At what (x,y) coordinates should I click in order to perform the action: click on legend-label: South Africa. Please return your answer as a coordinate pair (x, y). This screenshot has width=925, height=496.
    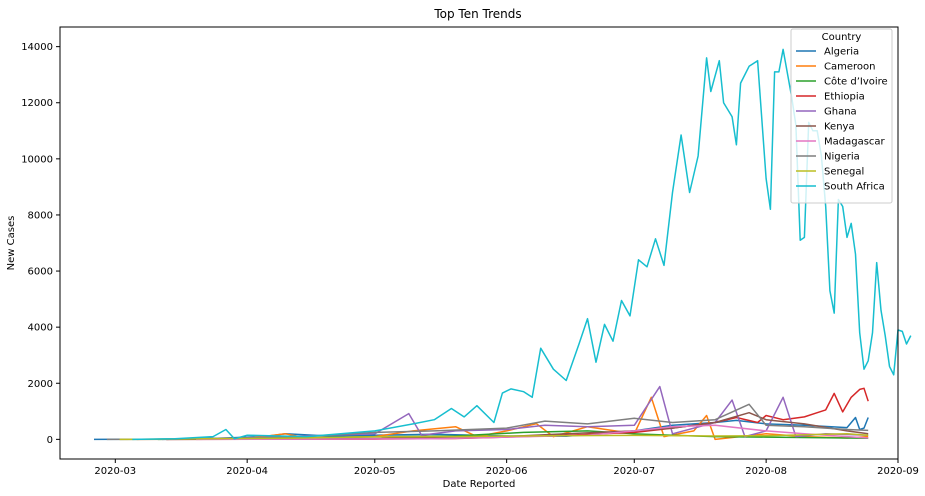
    Looking at the image, I should click on (854, 187).